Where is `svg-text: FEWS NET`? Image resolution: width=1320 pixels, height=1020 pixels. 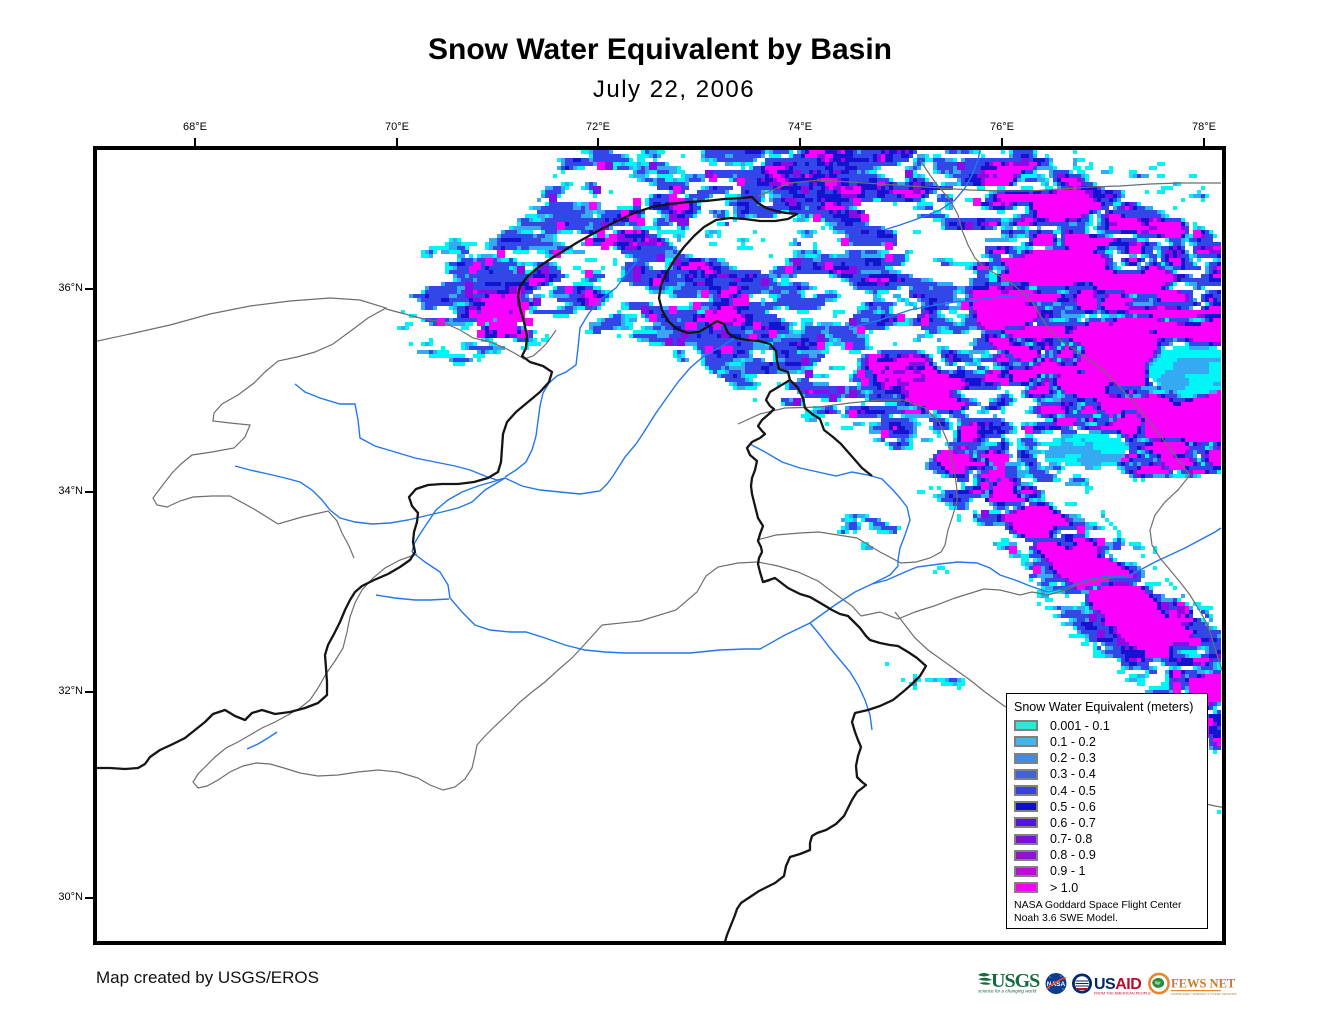
svg-text: FEWS NET is located at coordinates (1203, 984).